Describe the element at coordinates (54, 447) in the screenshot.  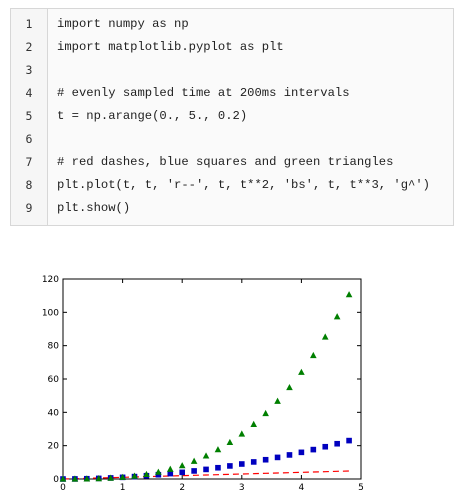
I see `y-tick-label: 20` at that location.